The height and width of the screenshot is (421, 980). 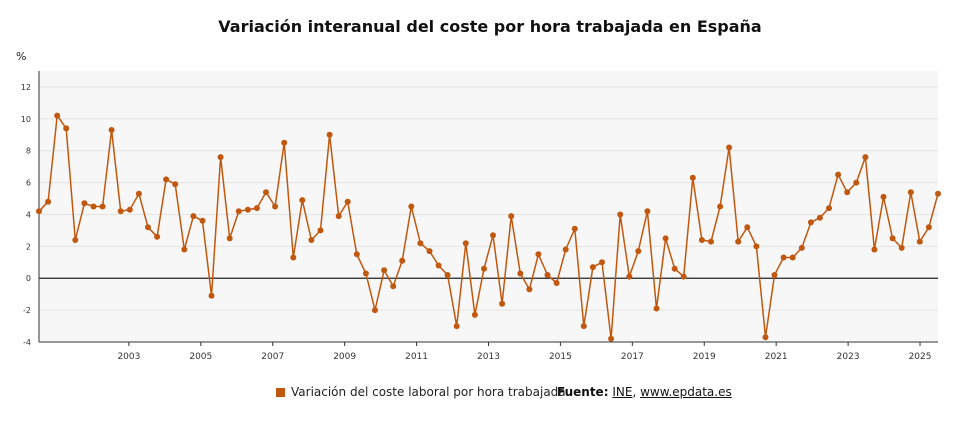 I want to click on x-tick-label: 2007, so click(x=272, y=357).